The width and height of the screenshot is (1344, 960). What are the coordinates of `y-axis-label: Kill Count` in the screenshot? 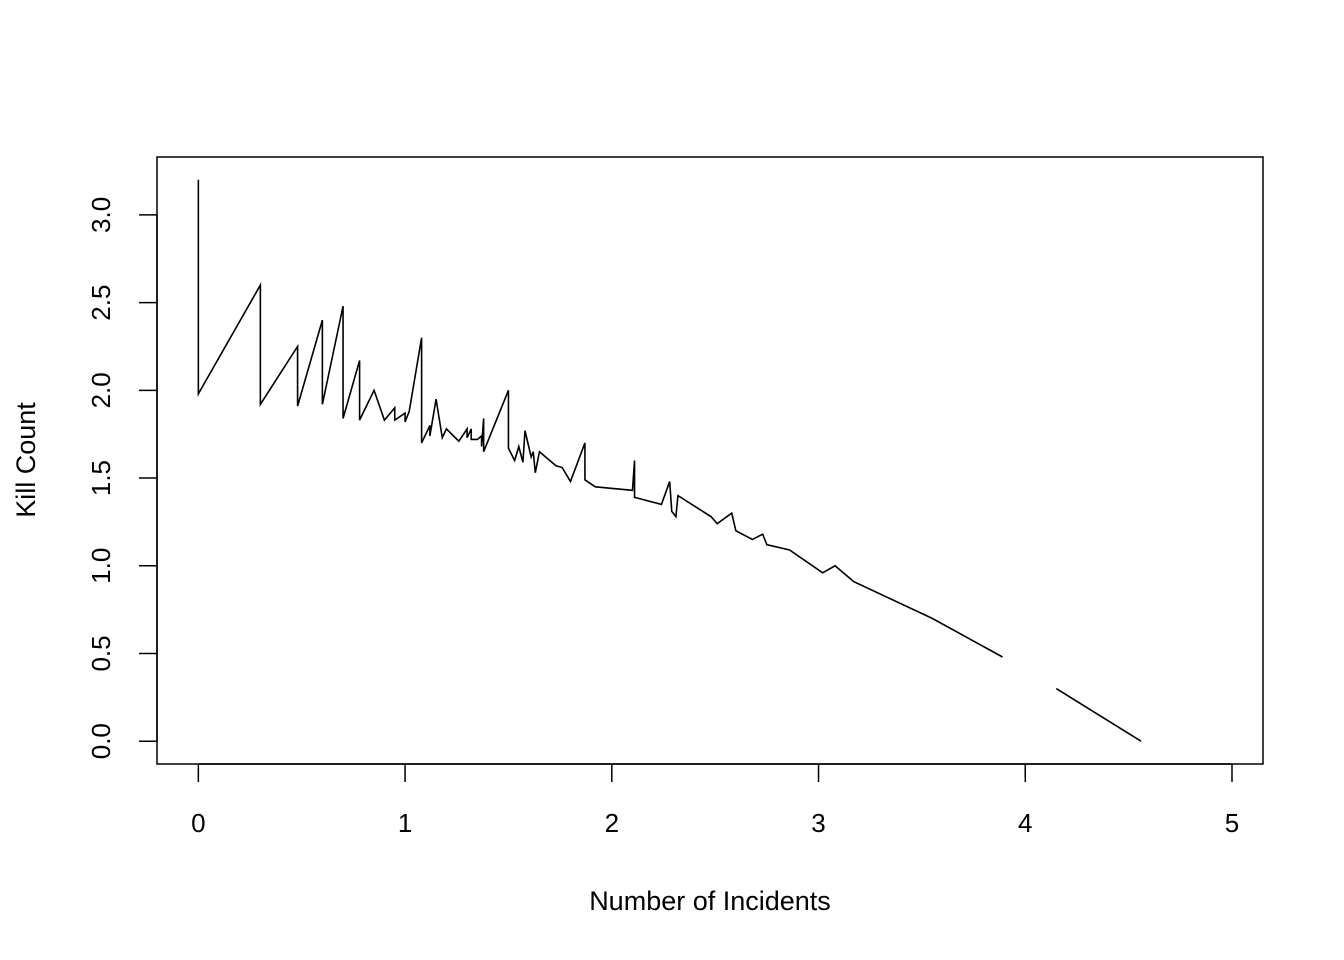 It's located at (26, 460).